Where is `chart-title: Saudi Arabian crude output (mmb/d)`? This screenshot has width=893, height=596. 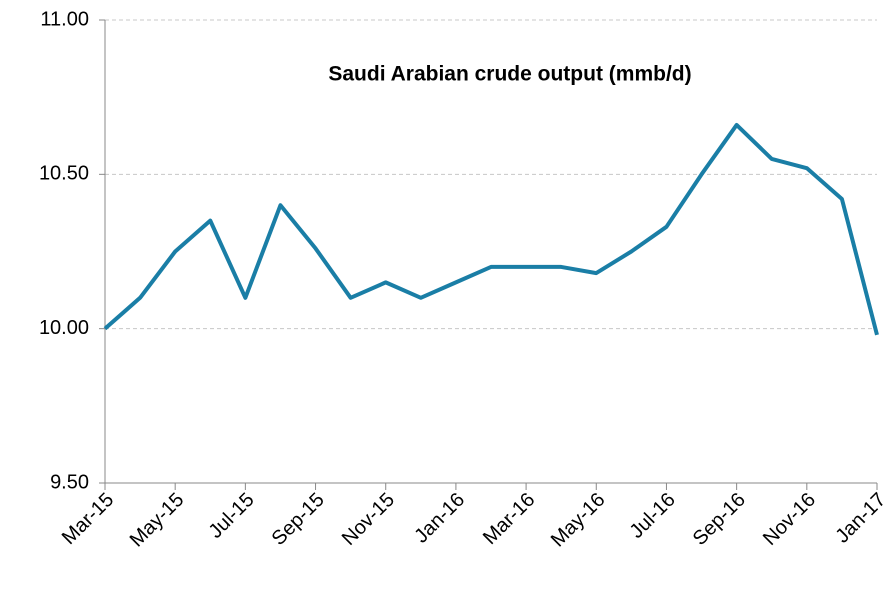
chart-title: Saudi Arabian crude output (mmb/d) is located at coordinates (509, 74).